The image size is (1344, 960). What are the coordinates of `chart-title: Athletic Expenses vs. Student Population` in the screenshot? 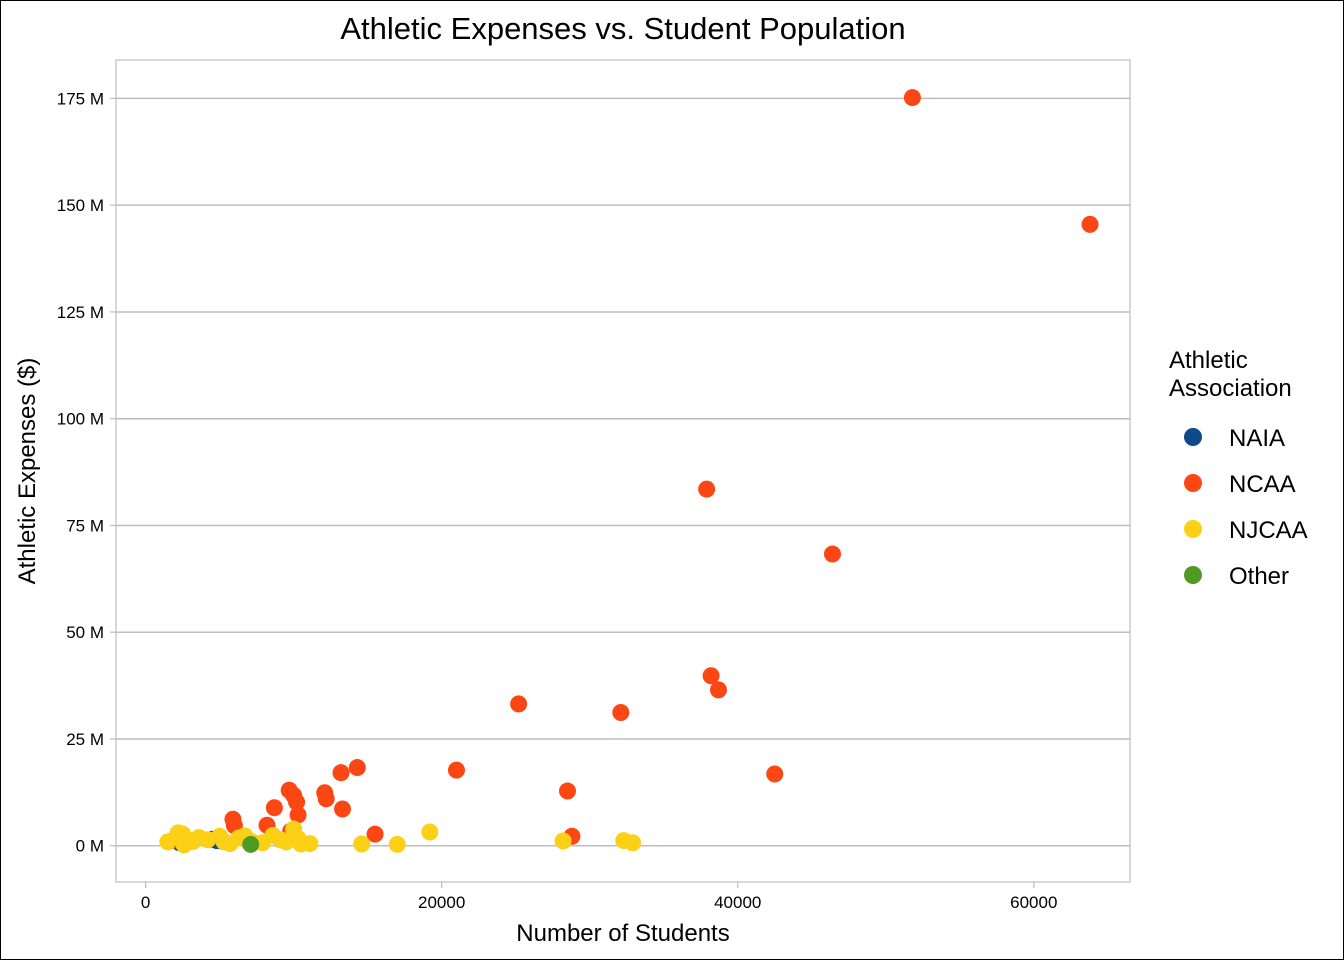 It's located at (622, 28).